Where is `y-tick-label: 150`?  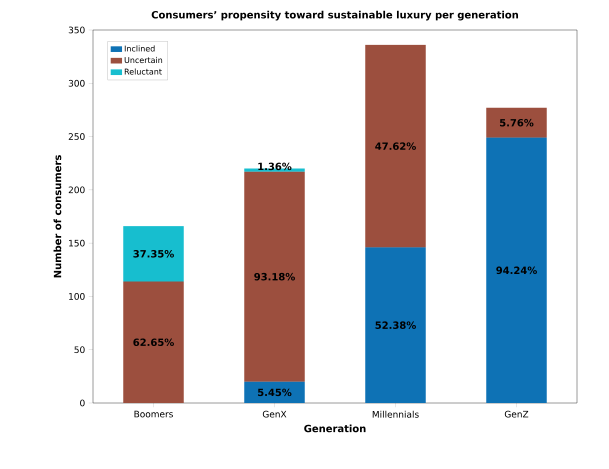
y-tick-label: 150 is located at coordinates (77, 243).